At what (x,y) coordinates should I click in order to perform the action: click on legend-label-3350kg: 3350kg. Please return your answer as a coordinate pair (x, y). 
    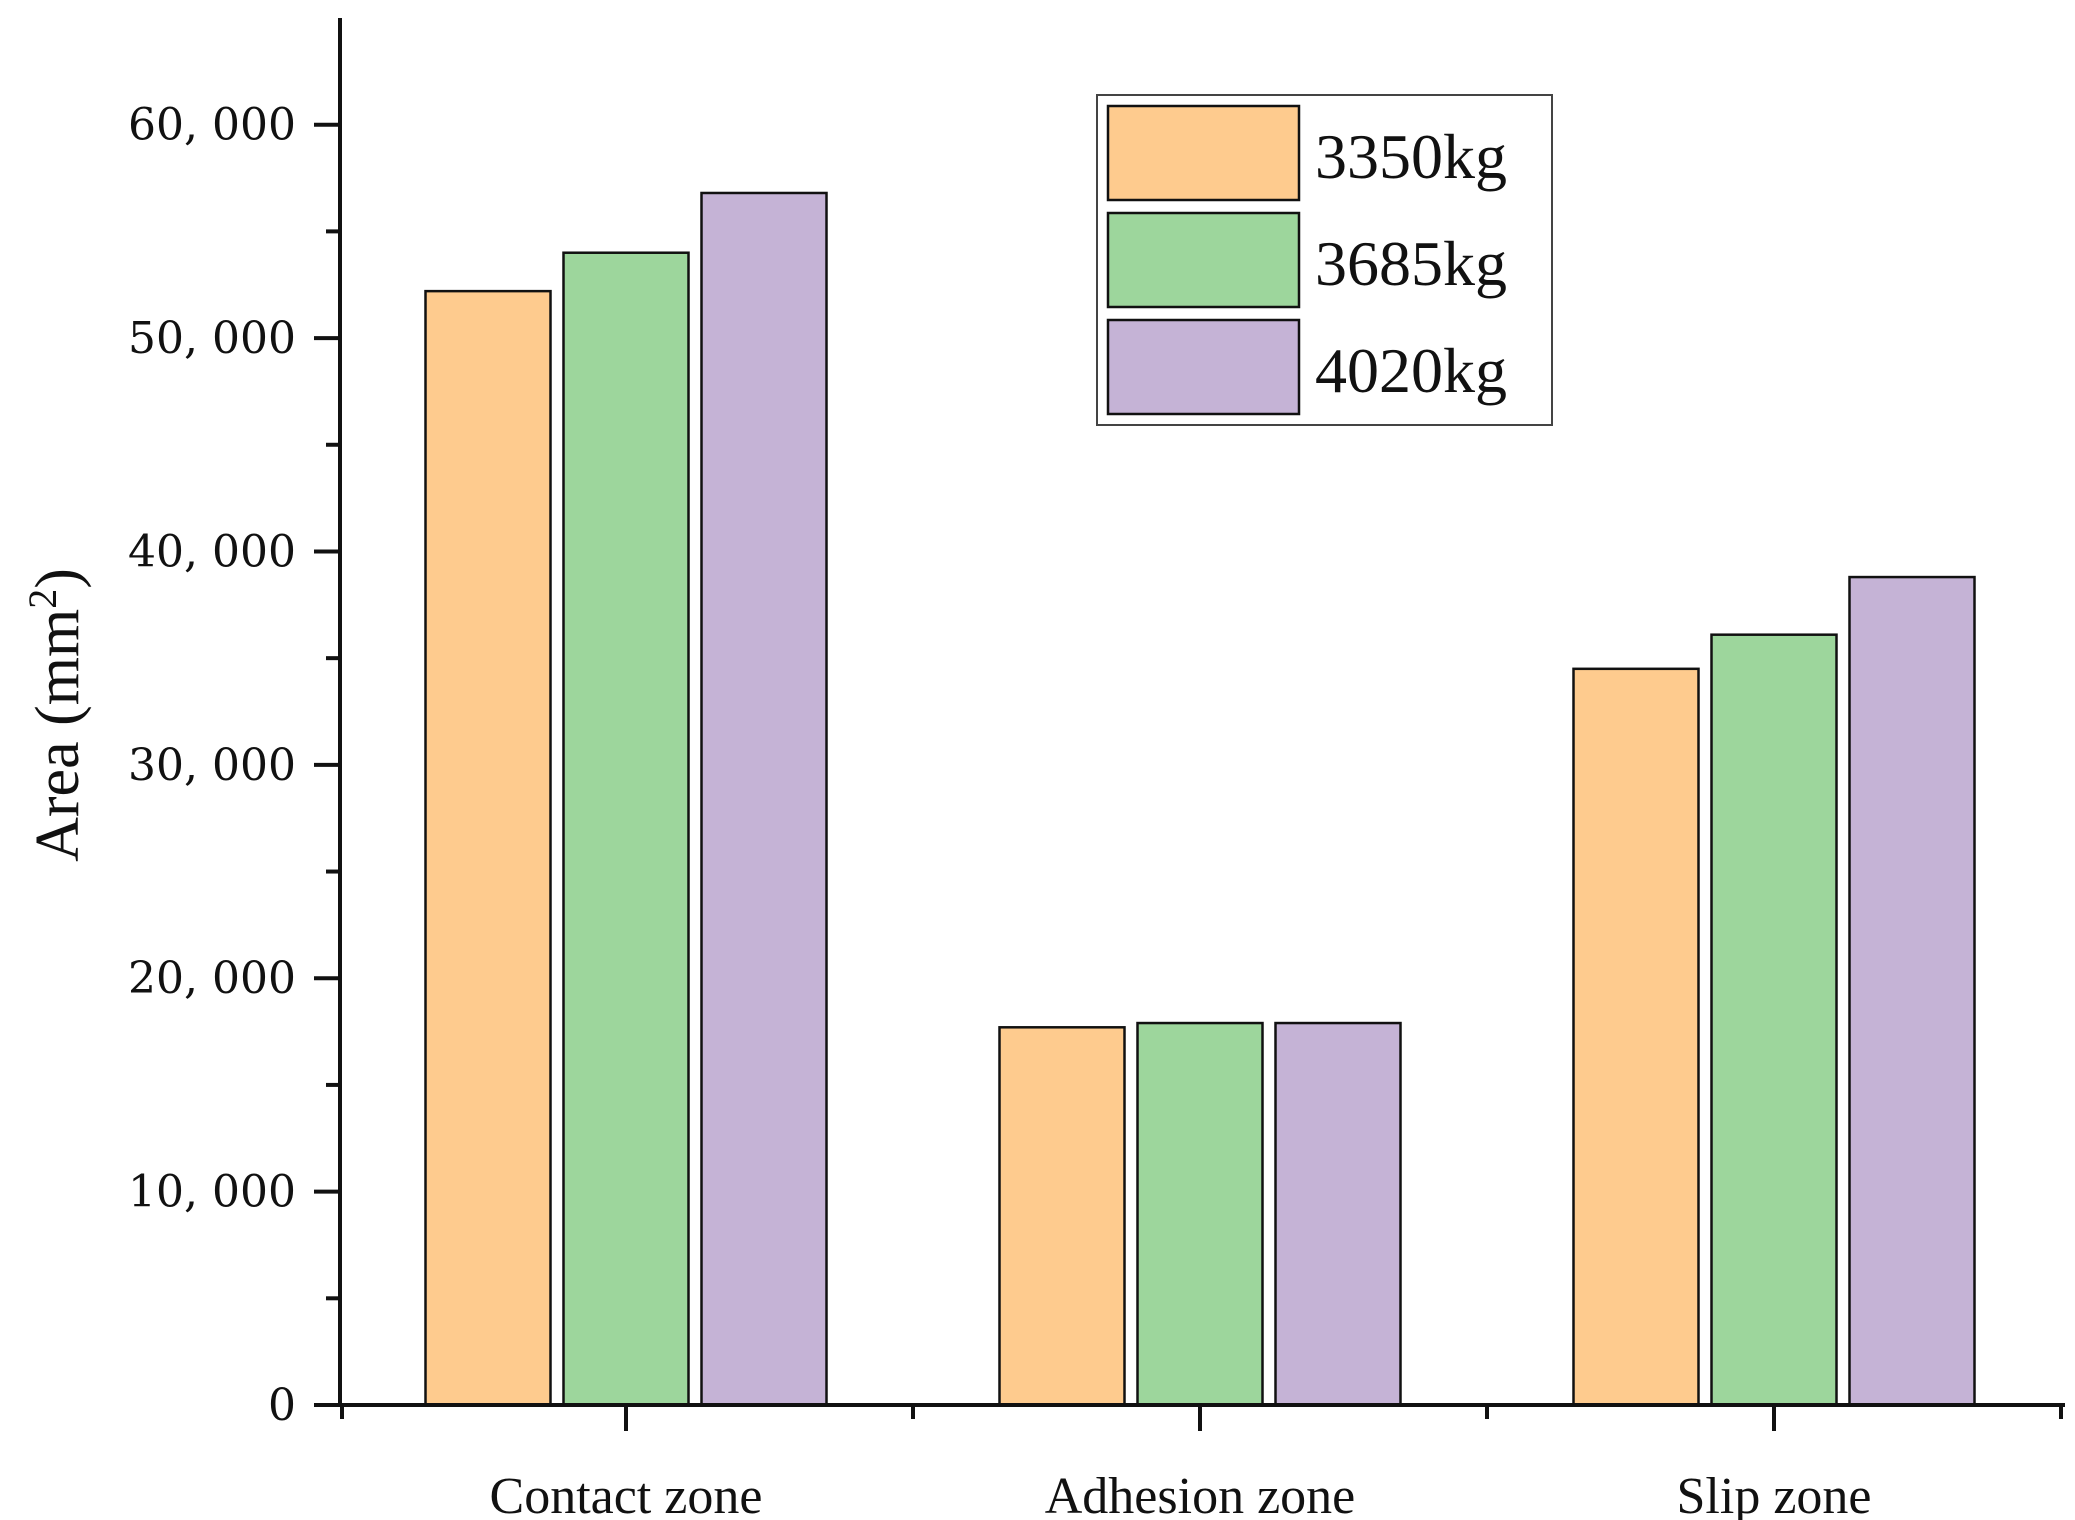
    Looking at the image, I should click on (1411, 156).